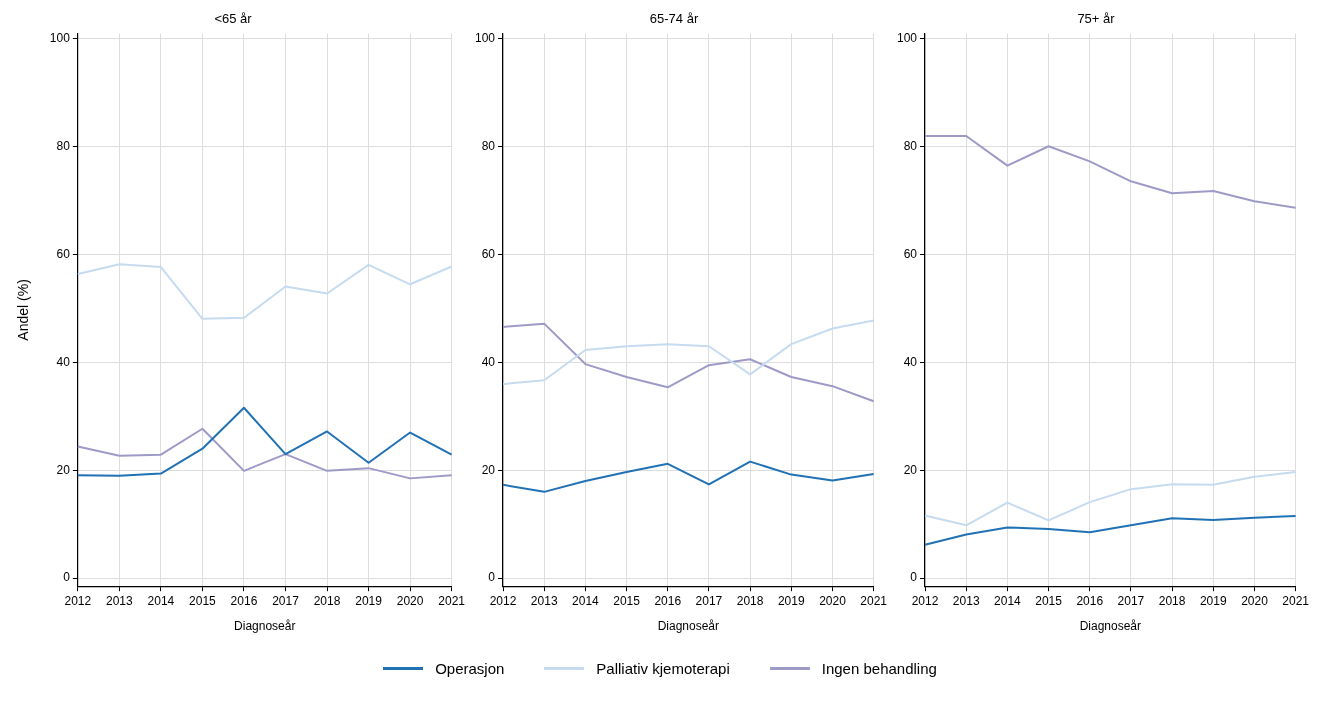  What do you see at coordinates (1096, 19) in the screenshot?
I see `chart-title: 75+ år` at bounding box center [1096, 19].